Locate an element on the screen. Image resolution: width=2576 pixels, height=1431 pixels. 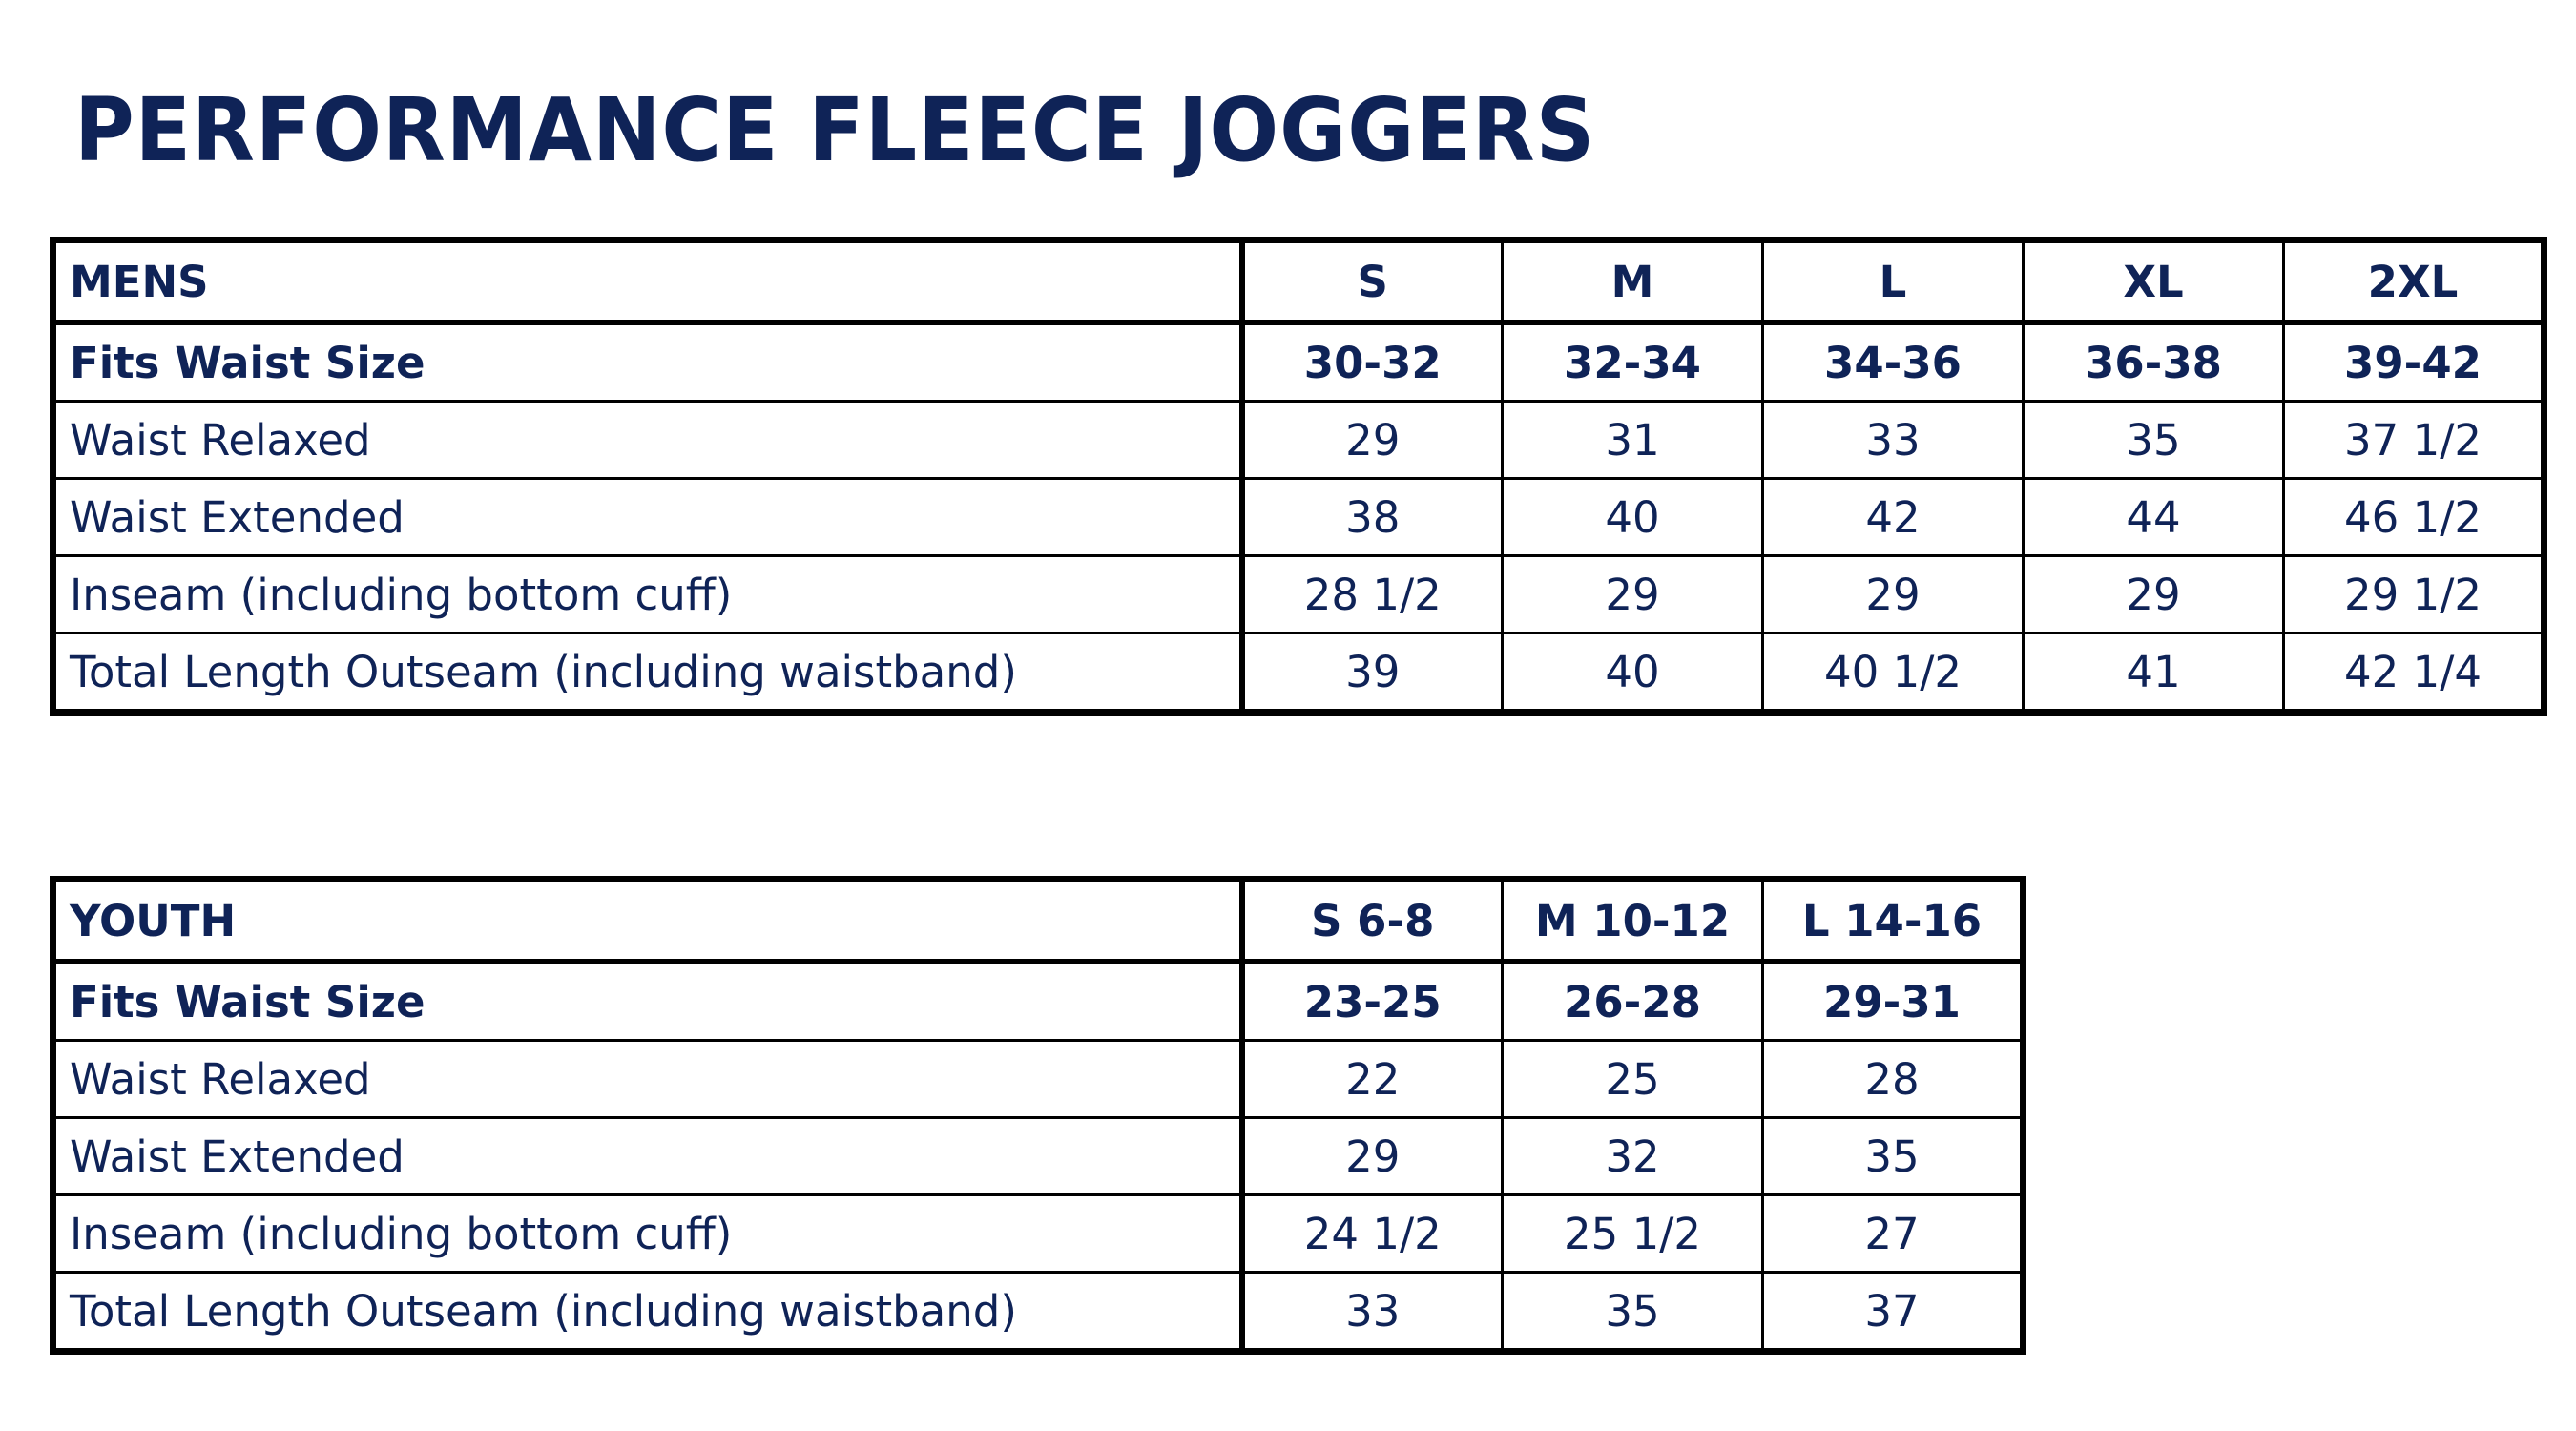
measurement-cell: 44 is located at coordinates (2153, 517).